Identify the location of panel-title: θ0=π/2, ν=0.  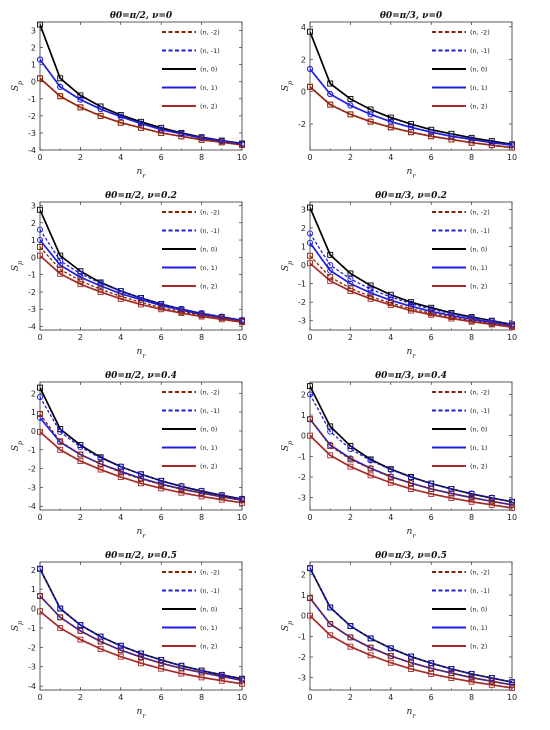
(141, 16).